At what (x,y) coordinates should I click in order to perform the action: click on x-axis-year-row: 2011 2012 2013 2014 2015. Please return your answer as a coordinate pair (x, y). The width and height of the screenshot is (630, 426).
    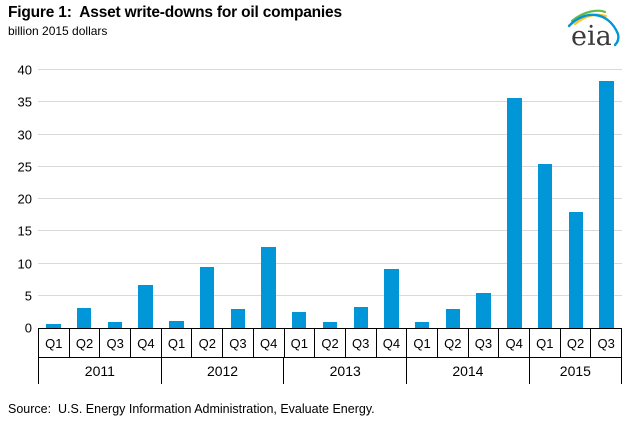
    Looking at the image, I should click on (330, 371).